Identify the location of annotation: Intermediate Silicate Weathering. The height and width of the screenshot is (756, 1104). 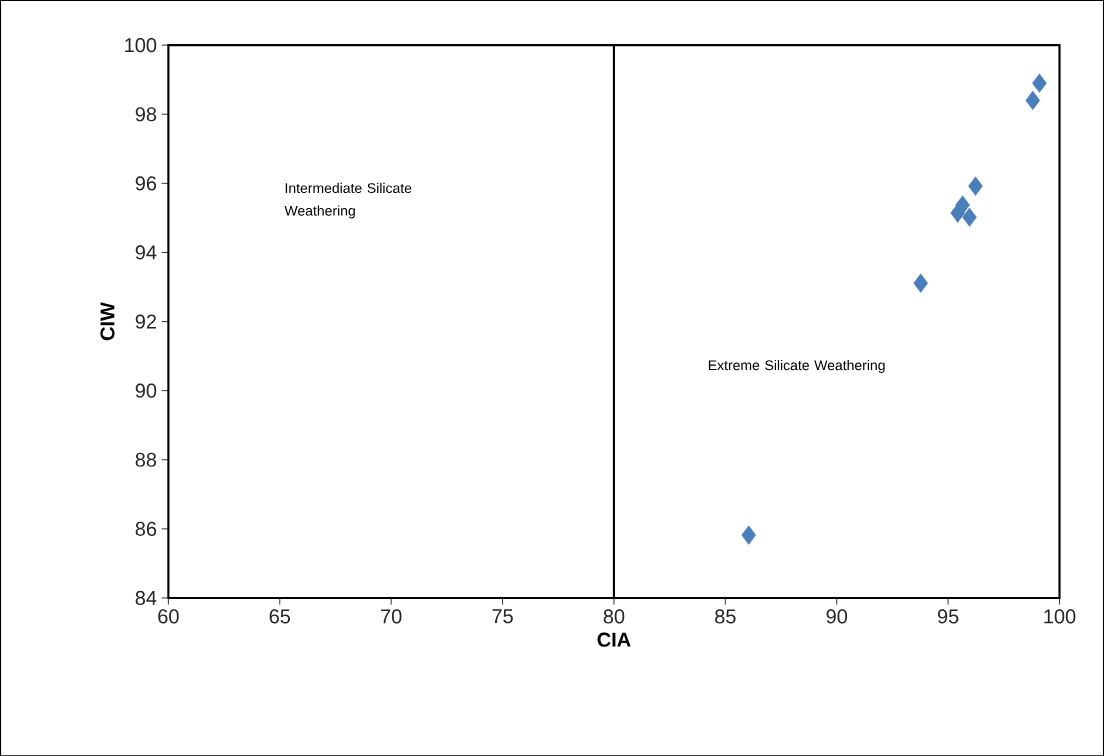
(348, 200).